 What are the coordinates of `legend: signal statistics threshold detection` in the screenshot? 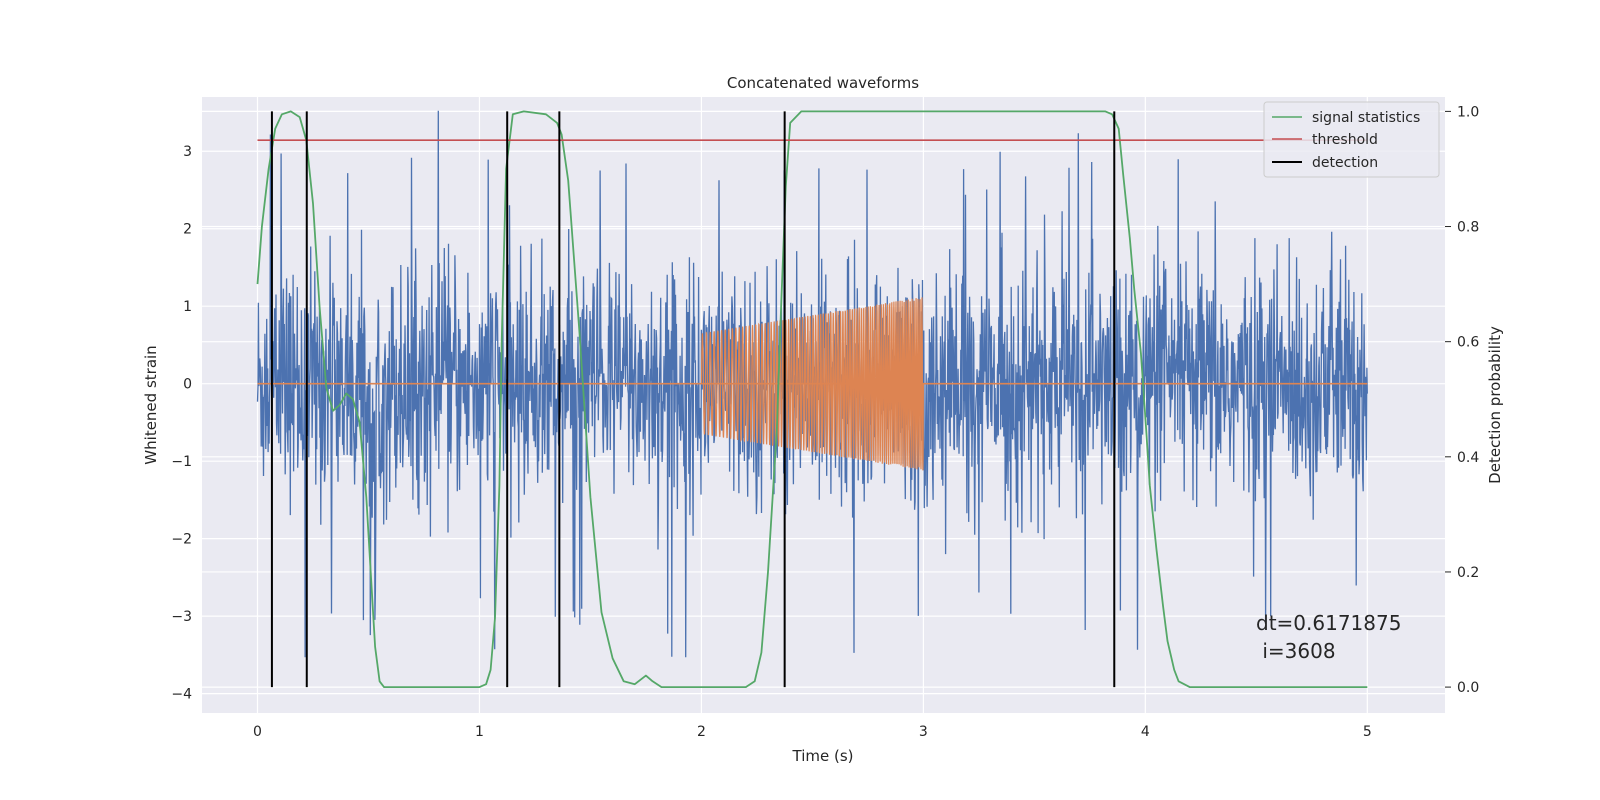 It's located at (1351, 139).